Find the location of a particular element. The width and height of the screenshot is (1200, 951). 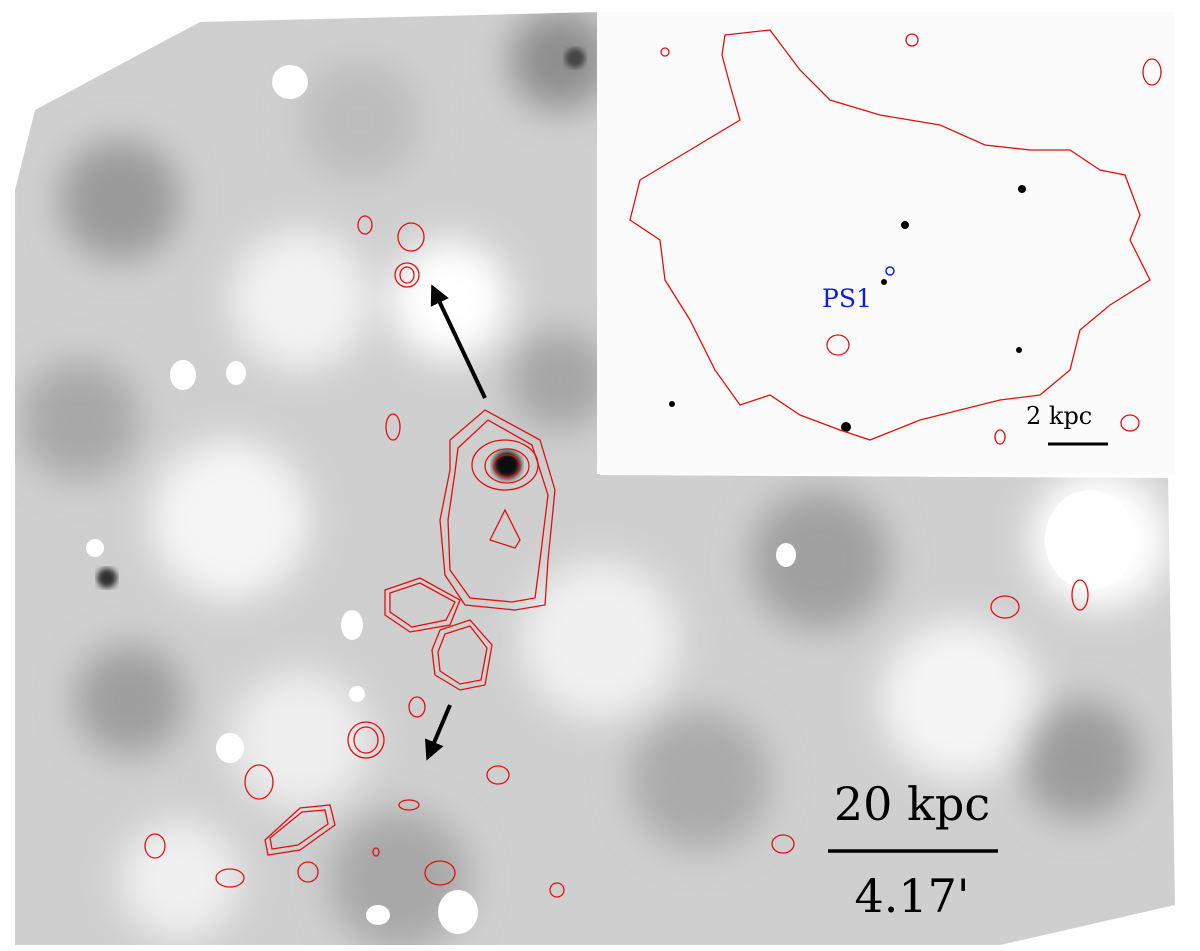

scale-length: 20 kpc is located at coordinates (912, 804).